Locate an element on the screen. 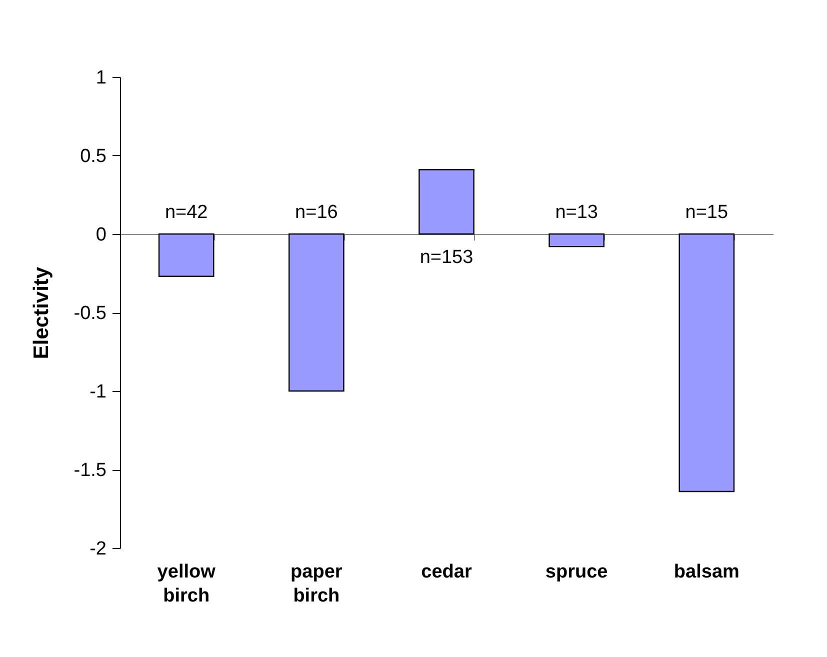 The height and width of the screenshot is (657, 827). x-tick-label: paper birch is located at coordinates (316, 584).